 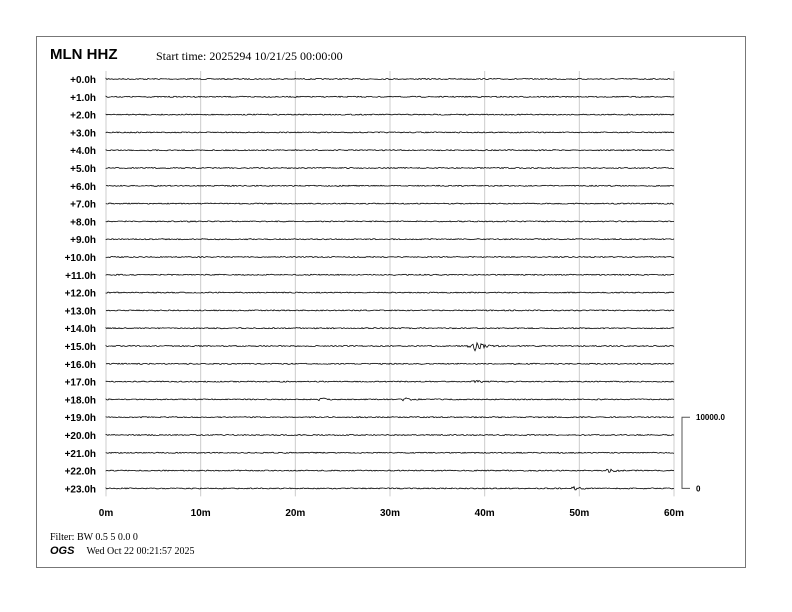 I want to click on row-label: +6.0h, so click(x=83, y=187).